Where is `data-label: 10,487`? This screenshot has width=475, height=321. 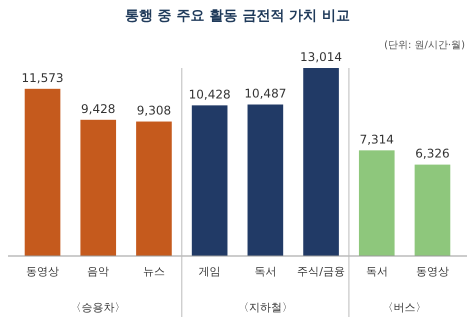
data-label: 10,487 is located at coordinates (265, 93).